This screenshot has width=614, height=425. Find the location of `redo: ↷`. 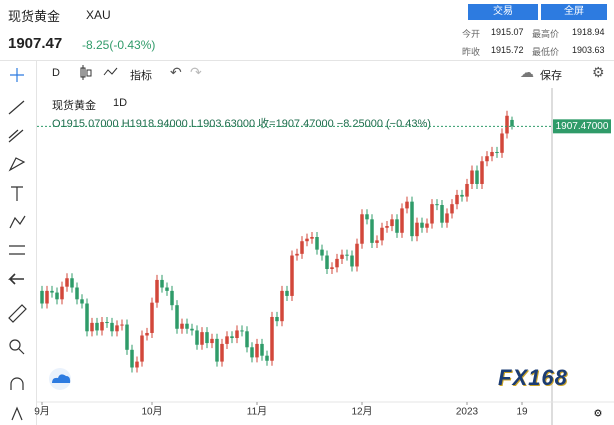

redo: ↷ is located at coordinates (196, 72).